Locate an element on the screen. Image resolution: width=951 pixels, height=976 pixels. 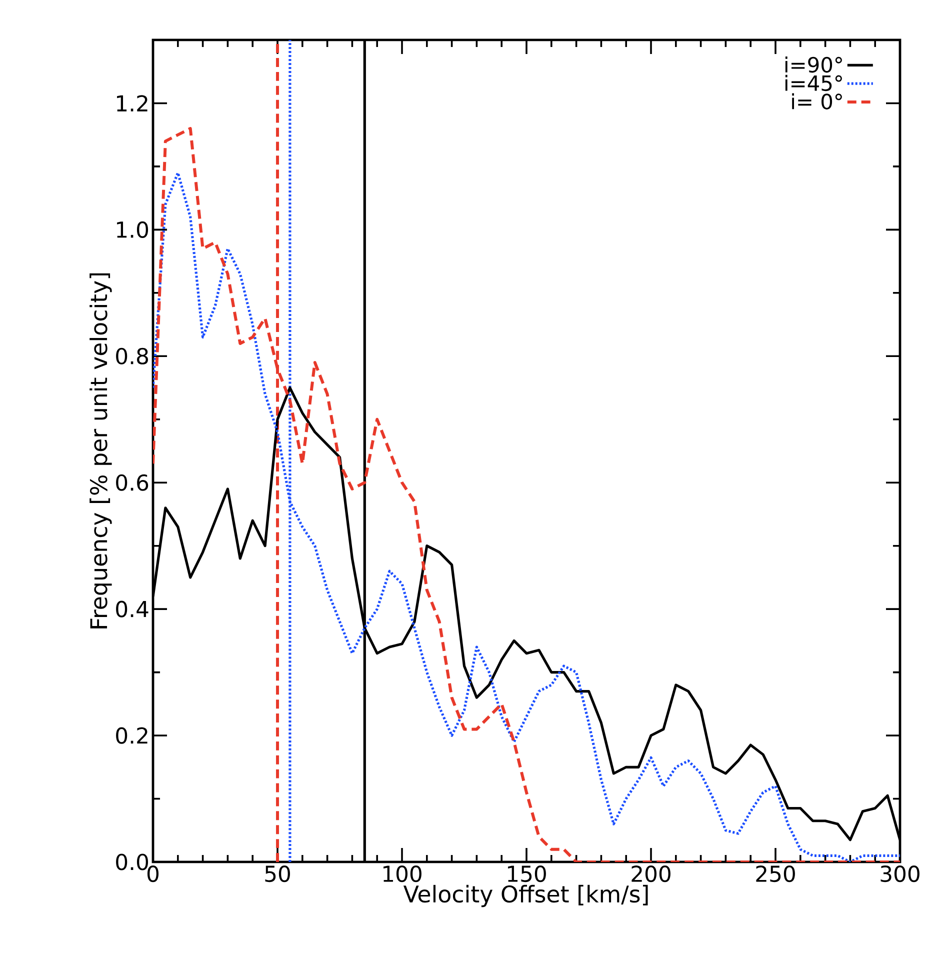
x-tick-label: 50 is located at coordinates (277, 874).